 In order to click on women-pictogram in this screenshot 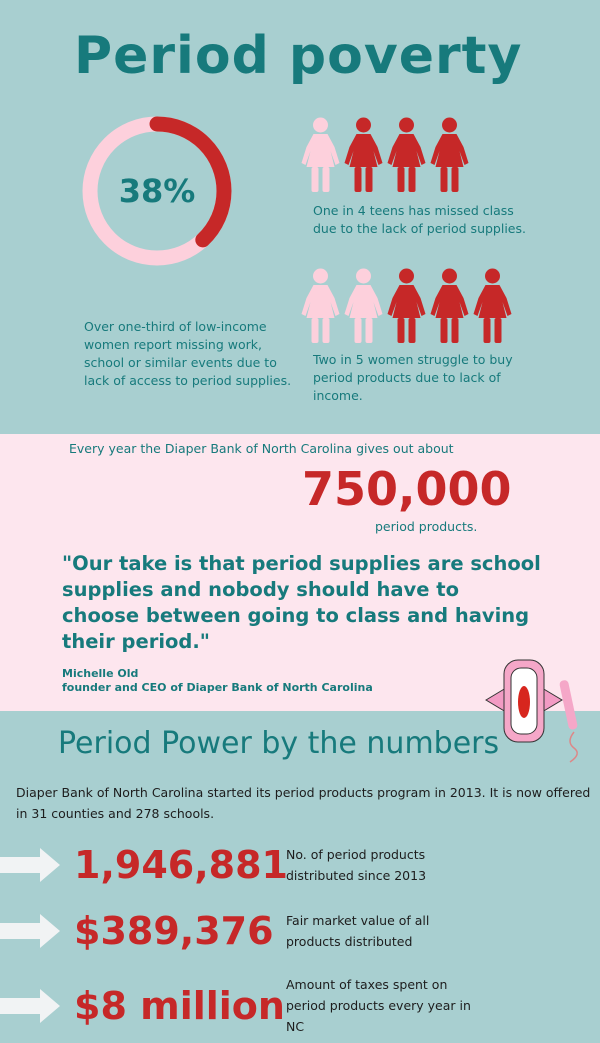, I will do `click(406, 306)`.